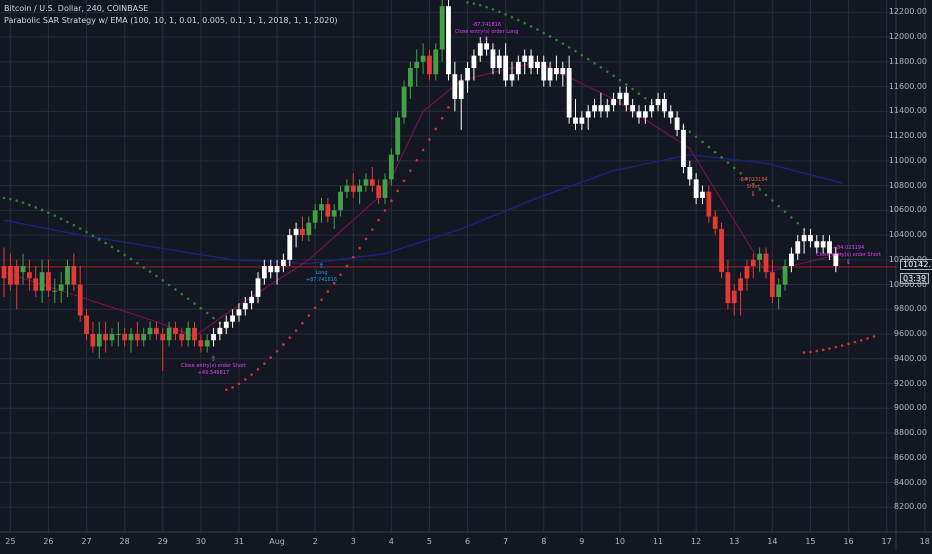 Image resolution: width=932 pixels, height=554 pixels. Describe the element at coordinates (907, 37) in the screenshot. I see `y-tick-label: 12000.00` at that location.